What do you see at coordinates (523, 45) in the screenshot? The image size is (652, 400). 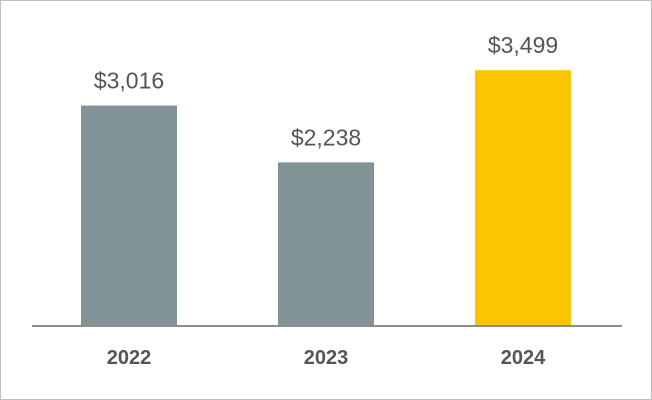 I see `value-label-2024: $3,499` at bounding box center [523, 45].